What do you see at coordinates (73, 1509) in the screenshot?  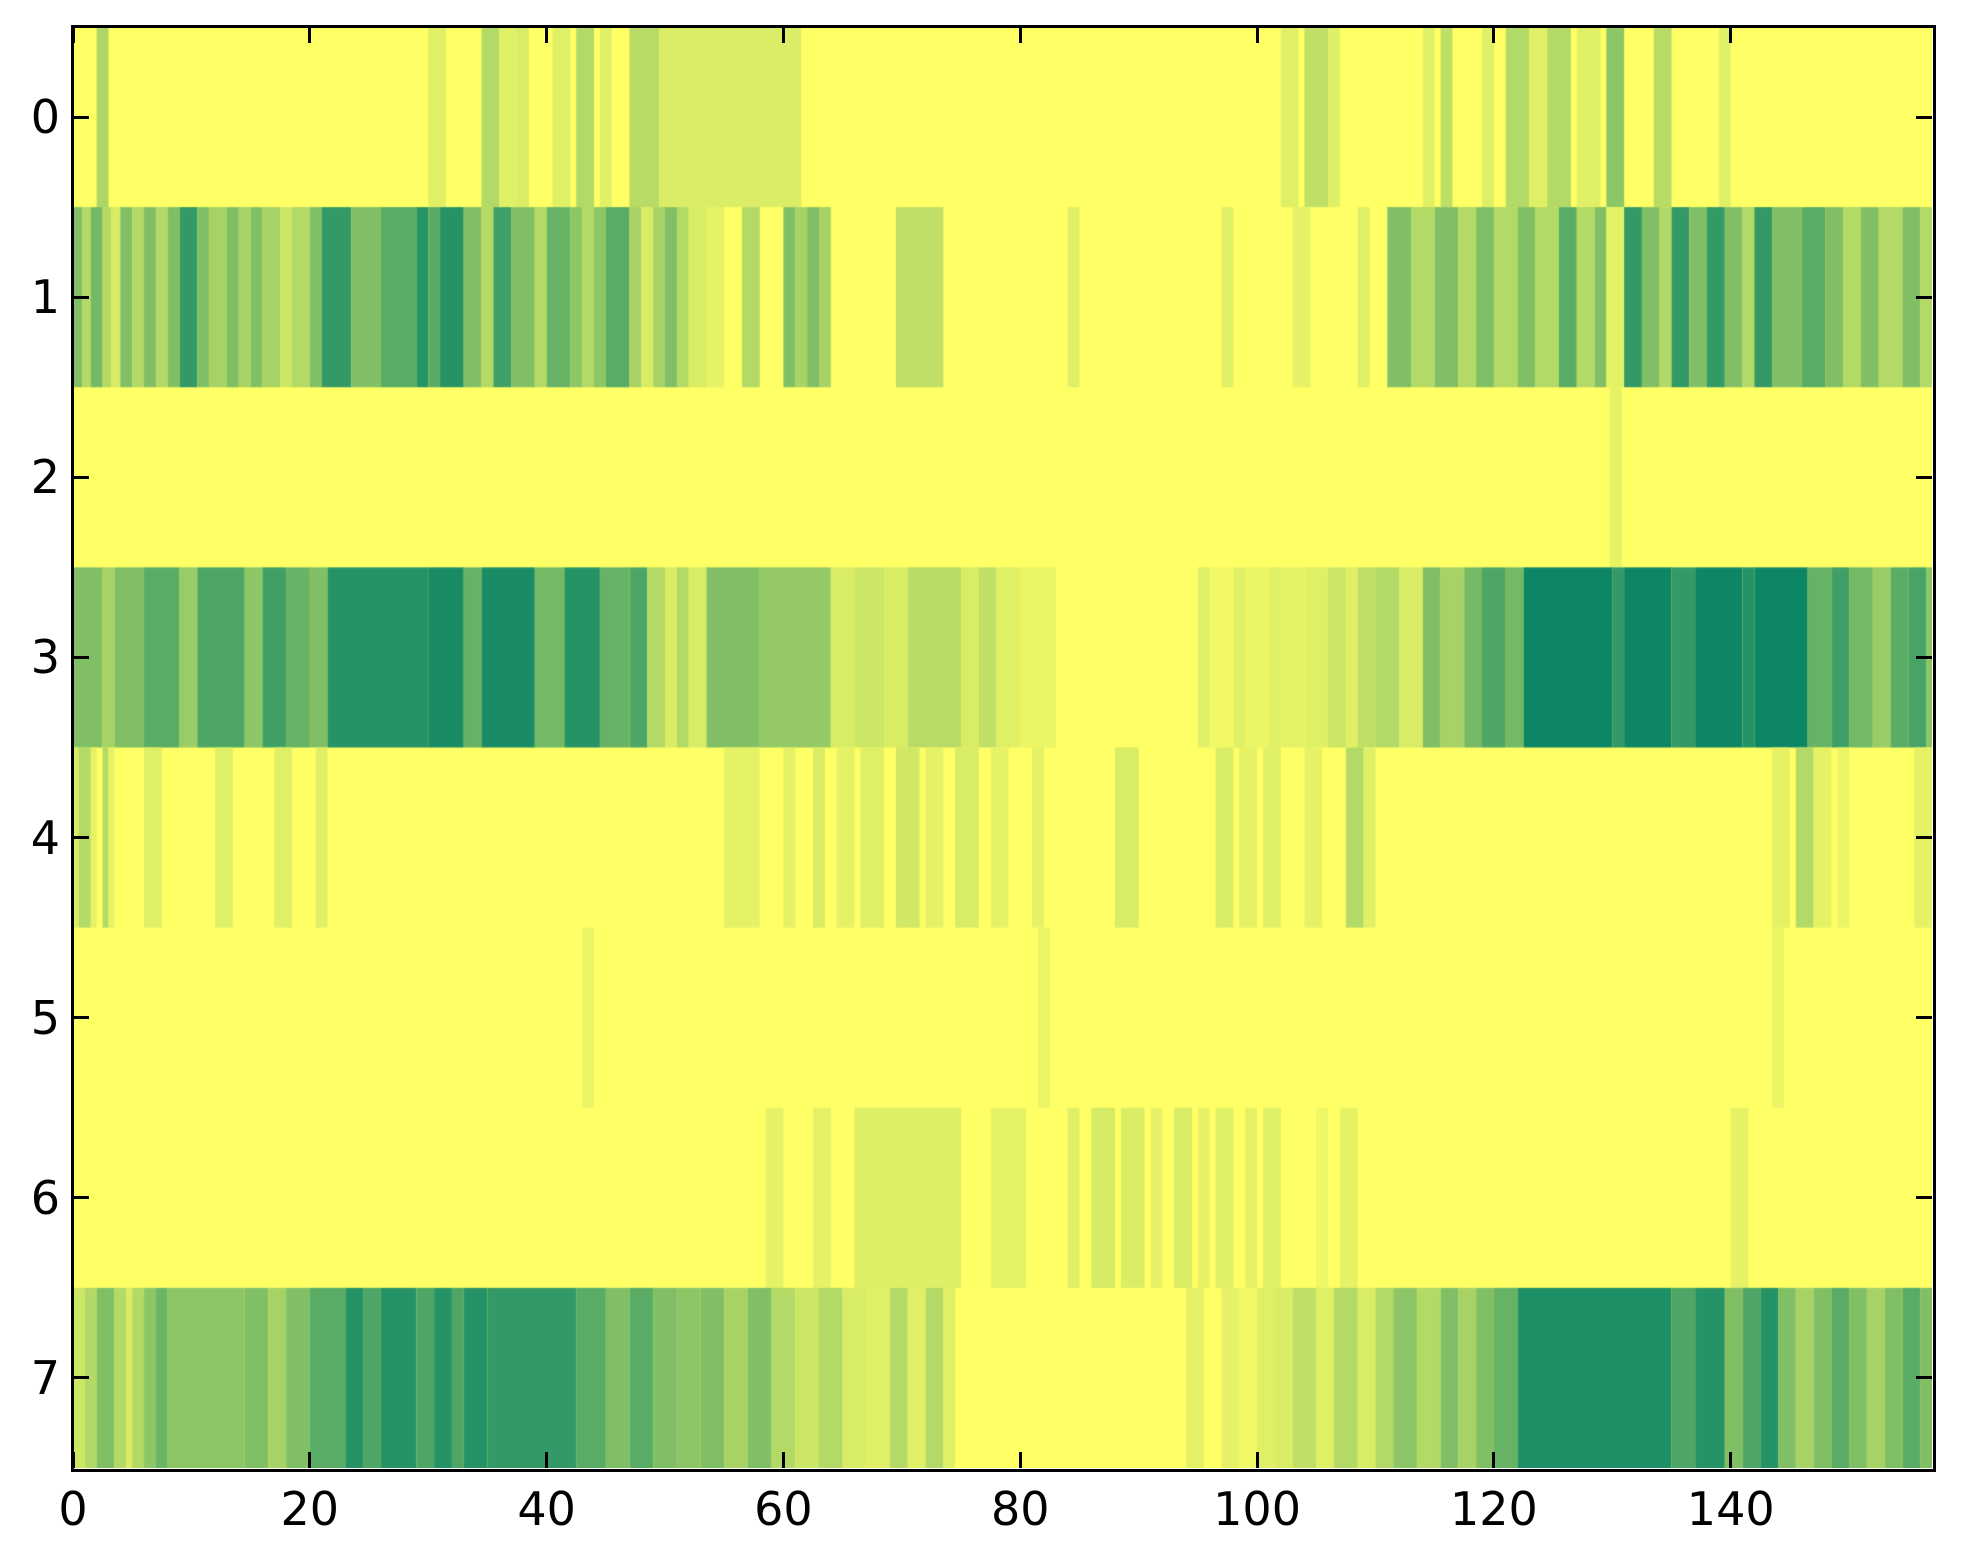 I see `x-tick-label: 0` at bounding box center [73, 1509].